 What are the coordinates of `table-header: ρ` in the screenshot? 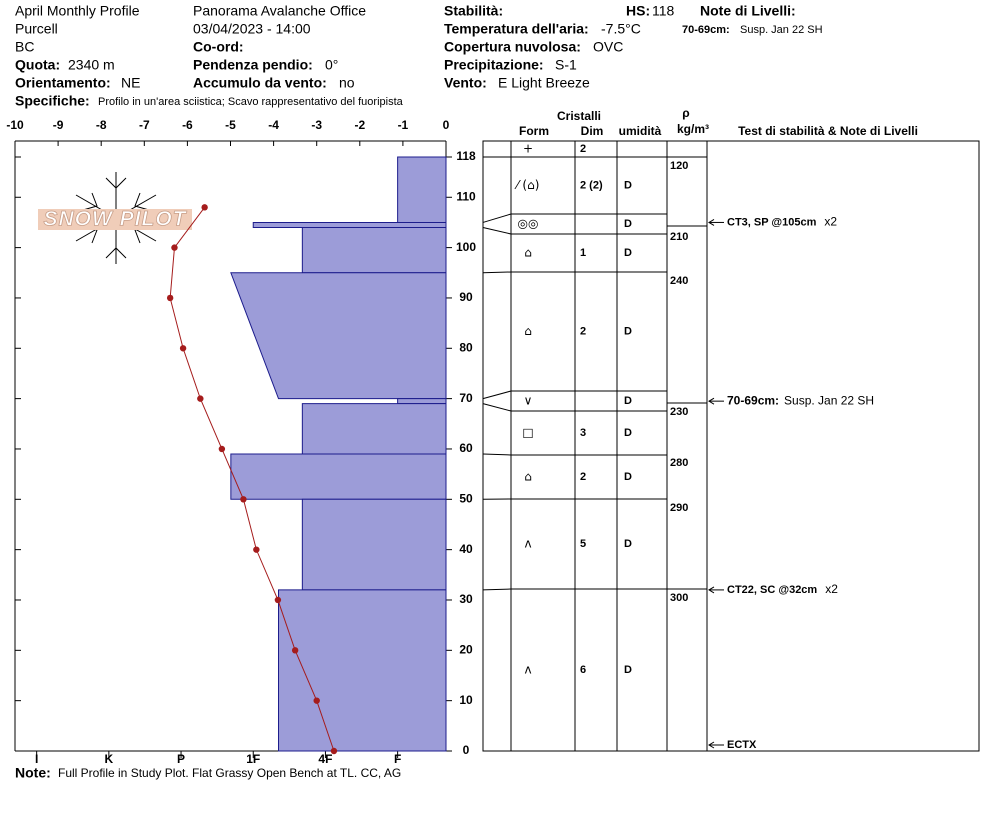 It's located at (685, 113).